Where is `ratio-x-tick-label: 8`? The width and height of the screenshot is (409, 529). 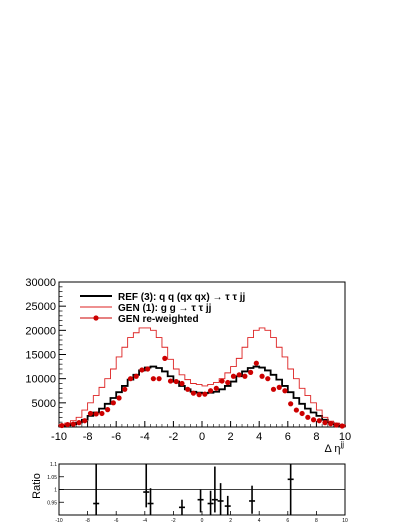
ratio-x-tick-label: 8 is located at coordinates (316, 521).